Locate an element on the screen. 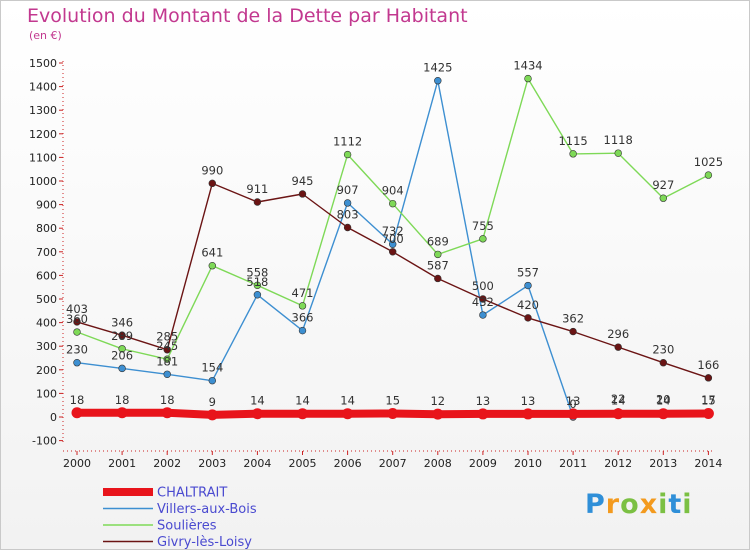  data-label: 557 is located at coordinates (528, 273).